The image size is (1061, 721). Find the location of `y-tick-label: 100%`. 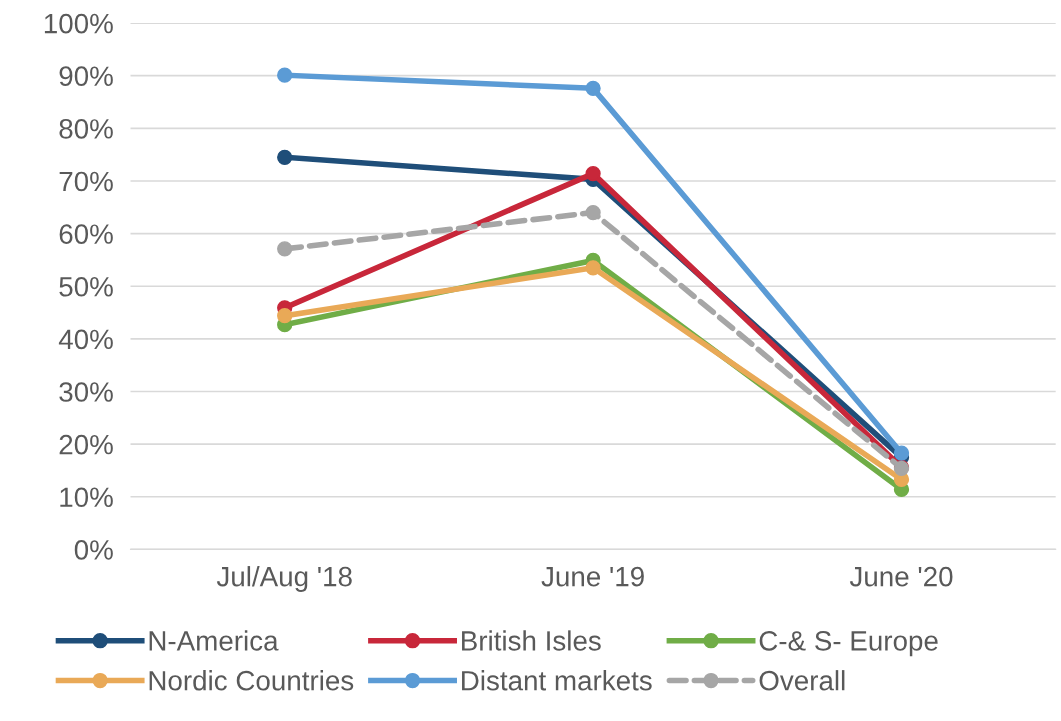

y-tick-label: 100% is located at coordinates (78, 23).